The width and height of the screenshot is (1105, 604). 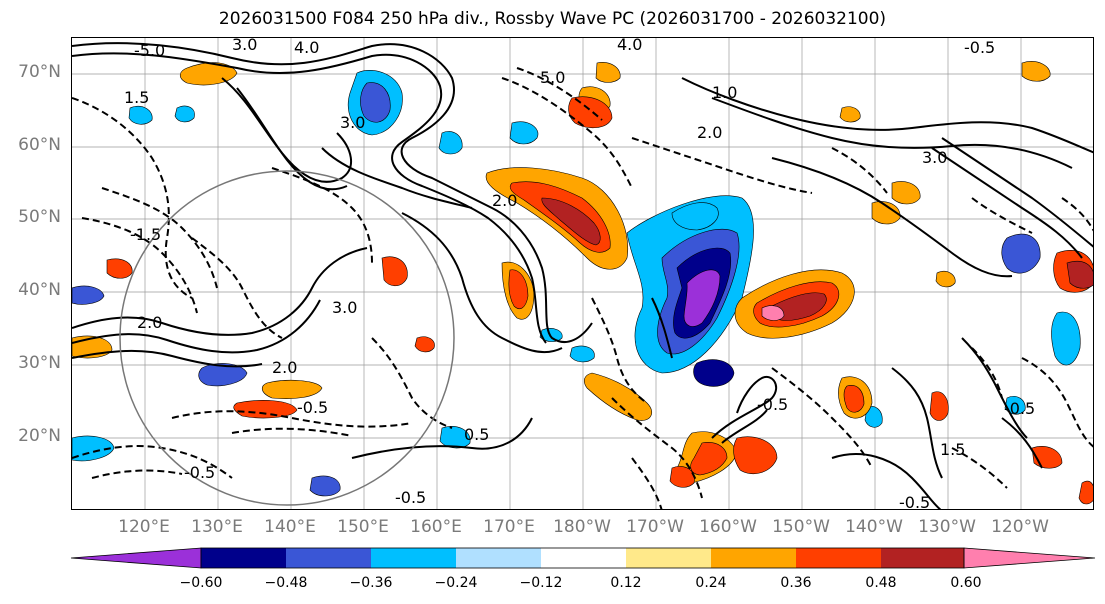 I want to click on colorbar, so click(x=583, y=558).